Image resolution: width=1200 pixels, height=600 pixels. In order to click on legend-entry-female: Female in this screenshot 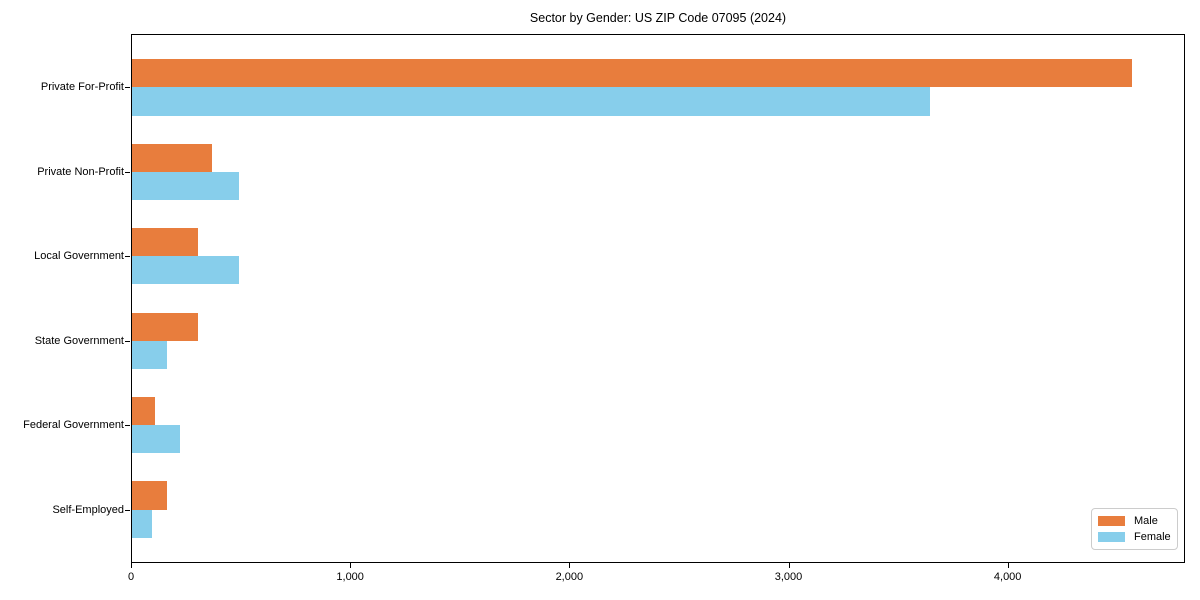, I will do `click(1137, 537)`.